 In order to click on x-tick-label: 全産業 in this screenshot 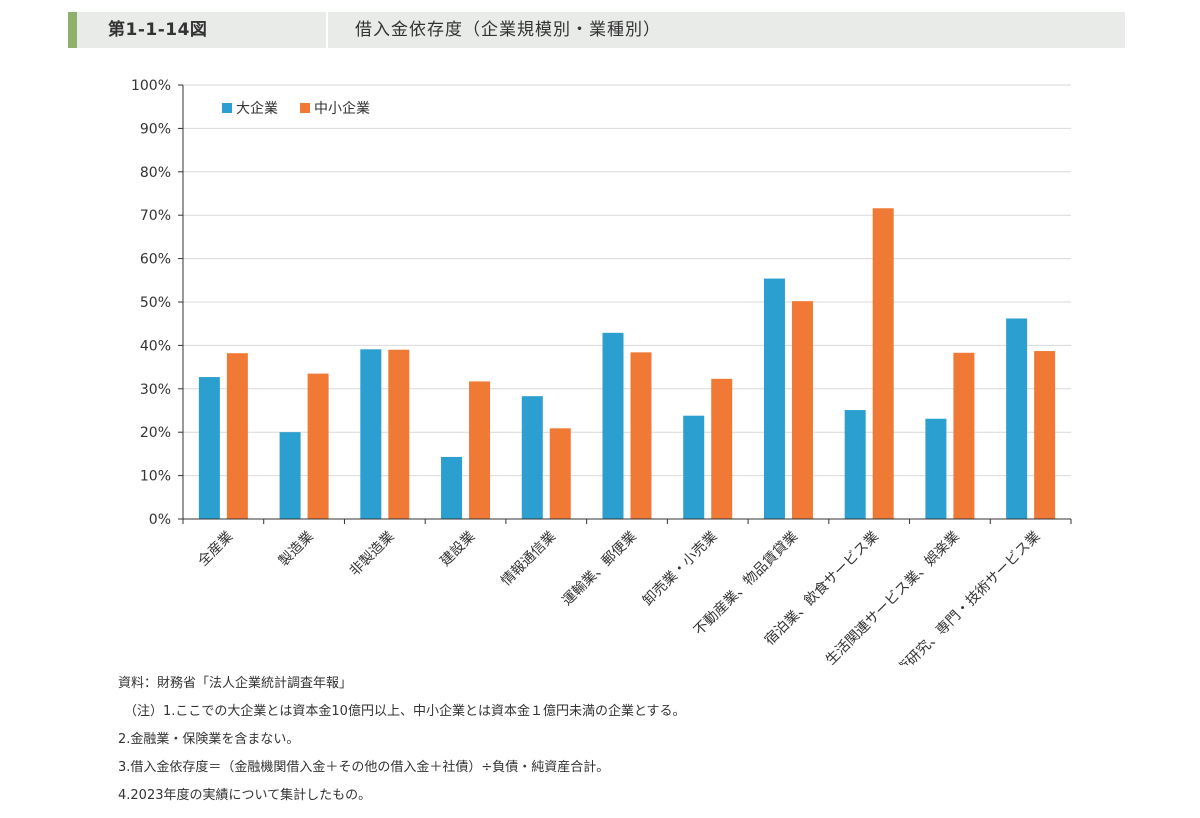, I will do `click(215, 549)`.